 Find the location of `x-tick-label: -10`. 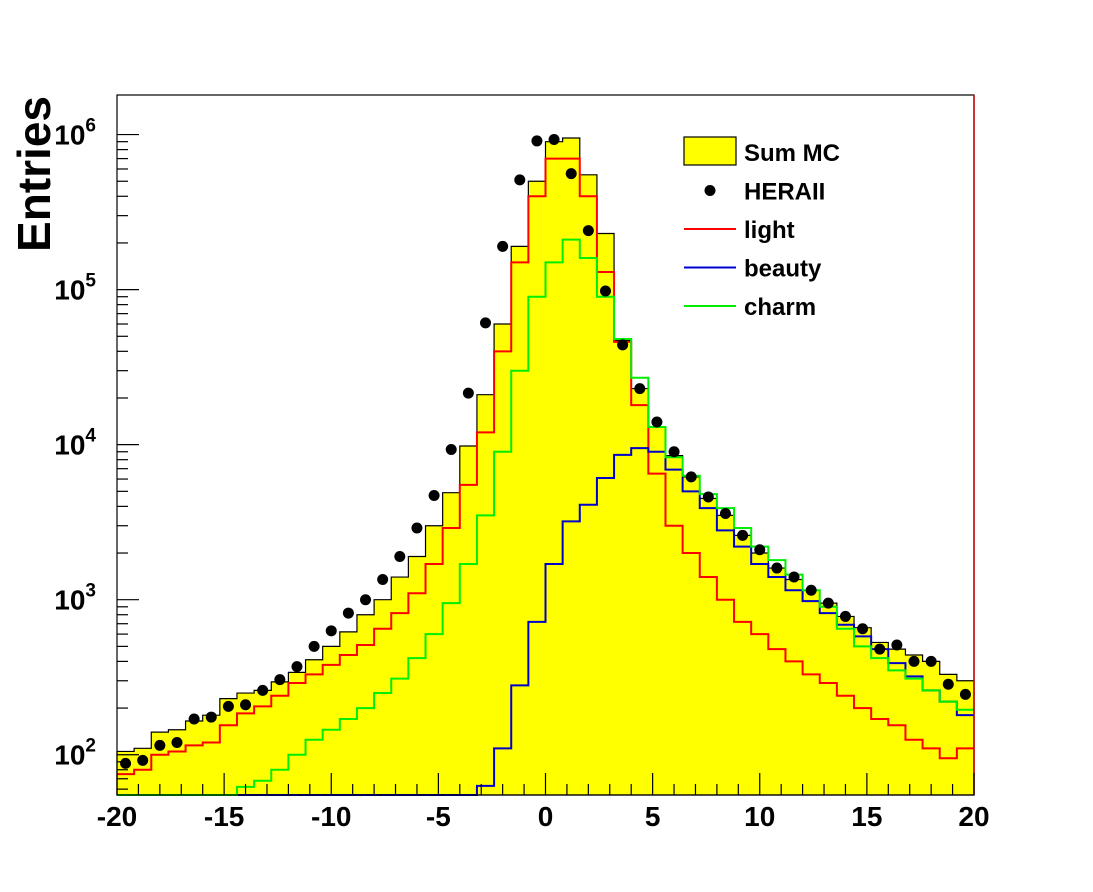

x-tick-label: -10 is located at coordinates (331, 816).